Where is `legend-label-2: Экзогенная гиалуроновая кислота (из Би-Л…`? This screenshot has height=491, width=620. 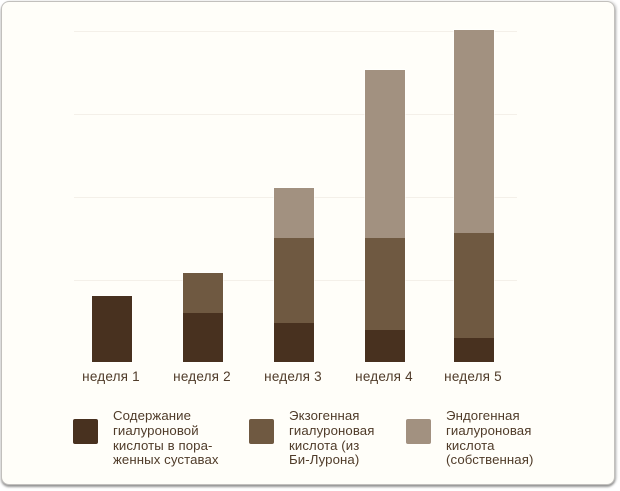 legend-label-2: Экзогенная гиалуроновая кислота (из Би-Л… is located at coordinates (332, 438).